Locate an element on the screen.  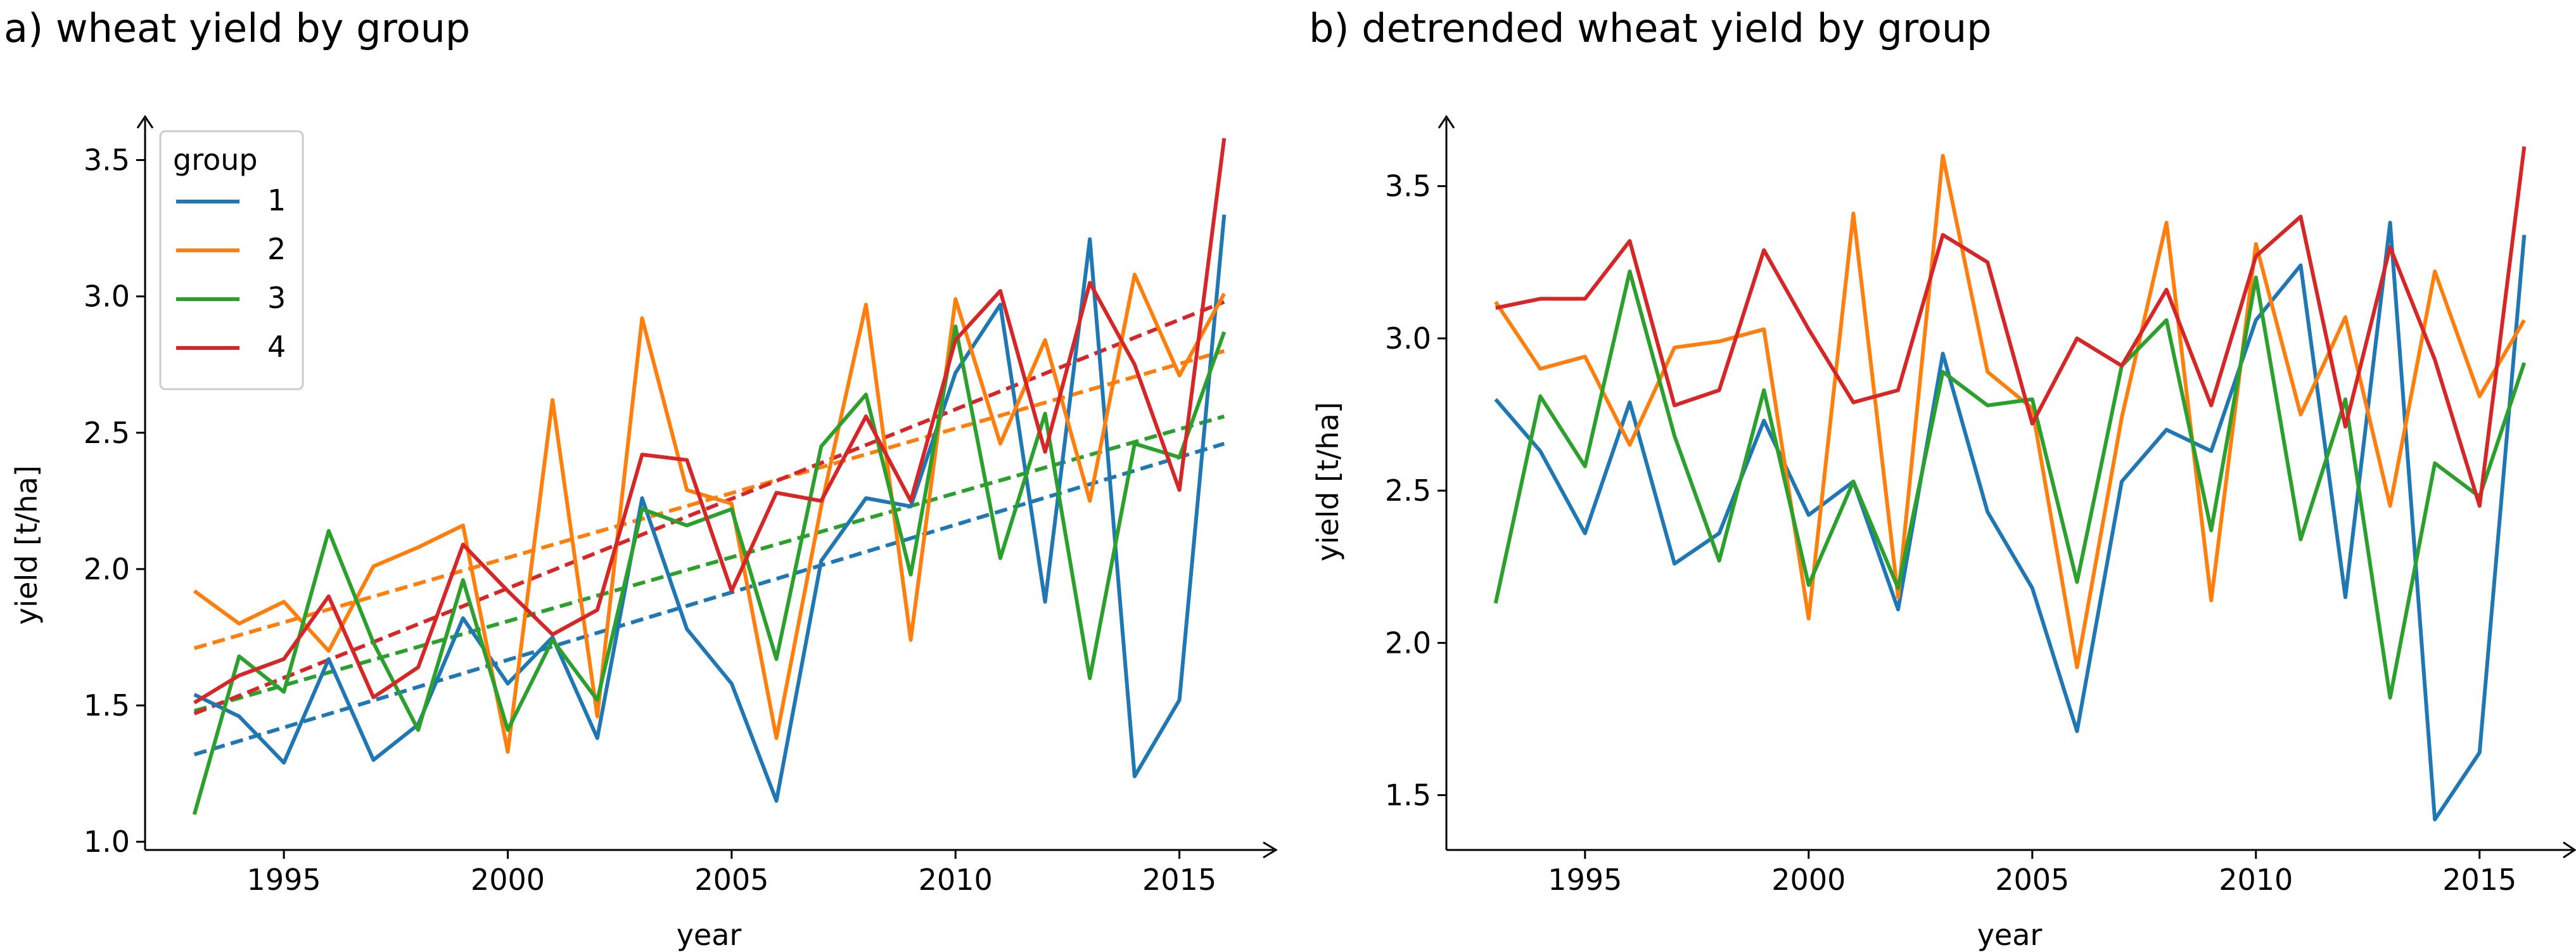
legend-label: 1 is located at coordinates (276, 200).